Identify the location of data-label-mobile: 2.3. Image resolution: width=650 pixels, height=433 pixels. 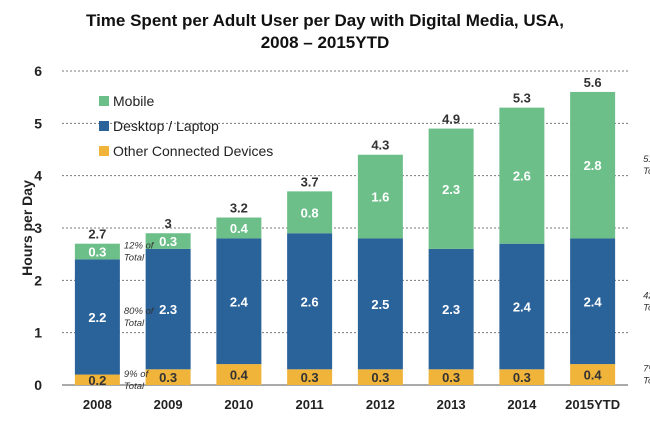
(451, 189).